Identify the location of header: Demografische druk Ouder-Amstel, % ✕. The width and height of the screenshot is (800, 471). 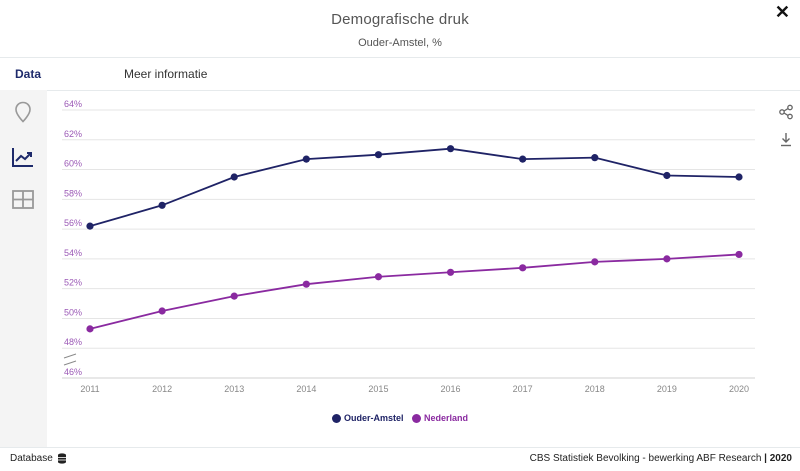
(400, 28).